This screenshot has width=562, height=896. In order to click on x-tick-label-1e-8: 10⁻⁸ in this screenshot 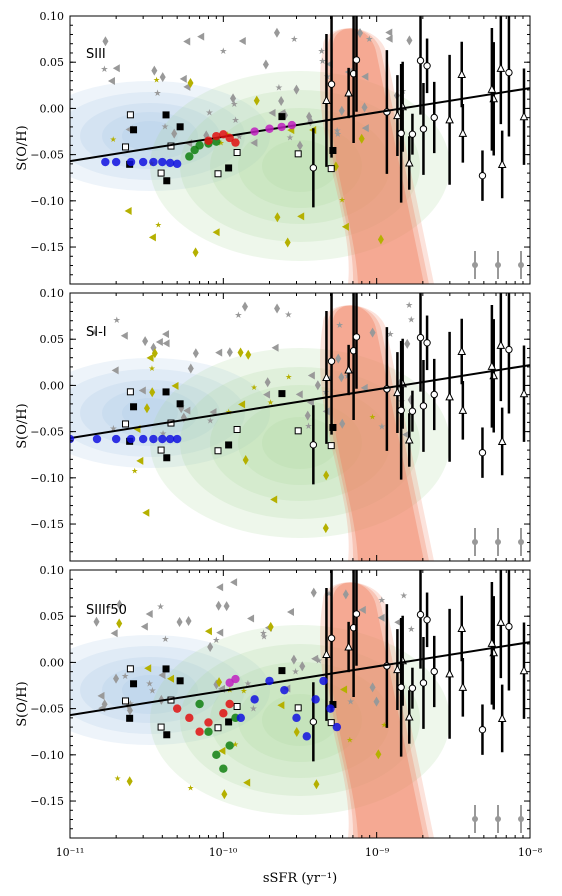, I will do `click(530, 852)`.